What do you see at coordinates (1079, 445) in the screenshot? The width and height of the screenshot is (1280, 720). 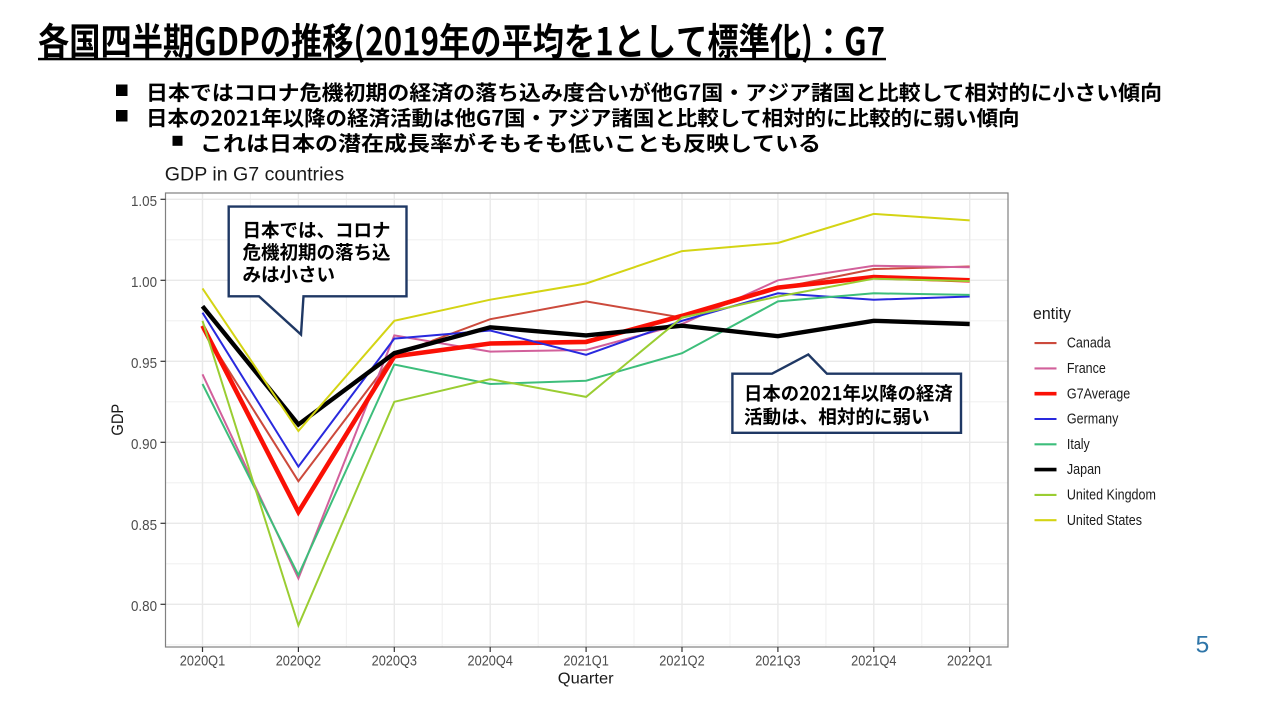 I see `svg-text: Italy` at bounding box center [1079, 445].